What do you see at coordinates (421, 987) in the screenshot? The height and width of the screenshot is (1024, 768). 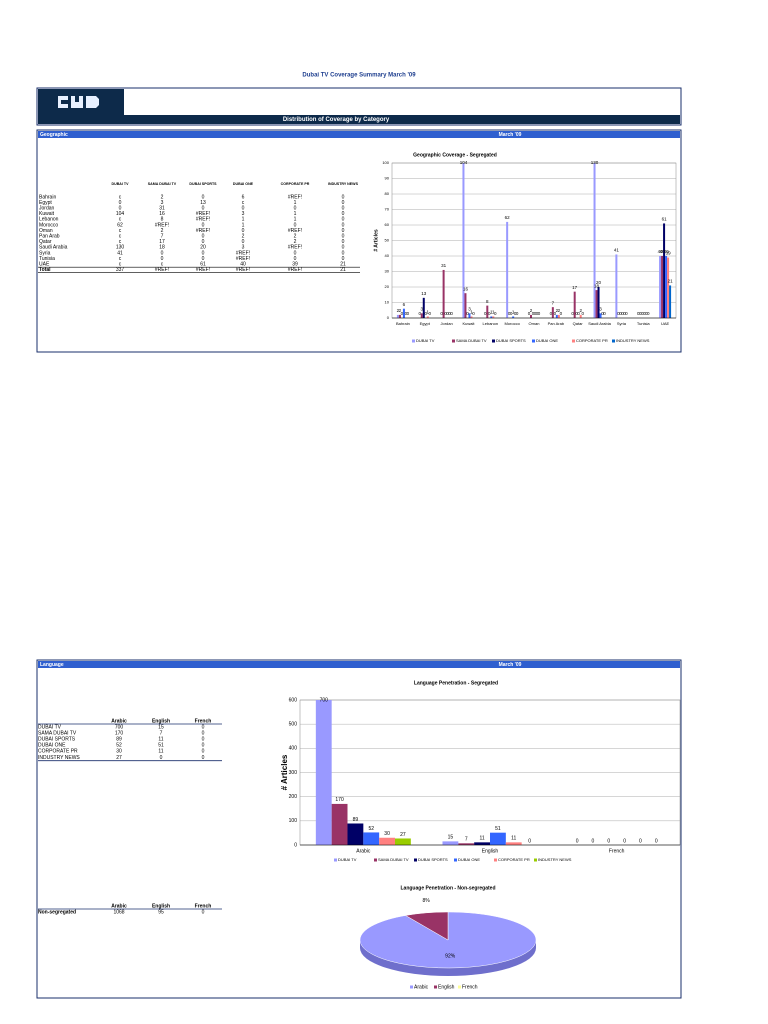 I see `legend-label: Arabic` at bounding box center [421, 987].